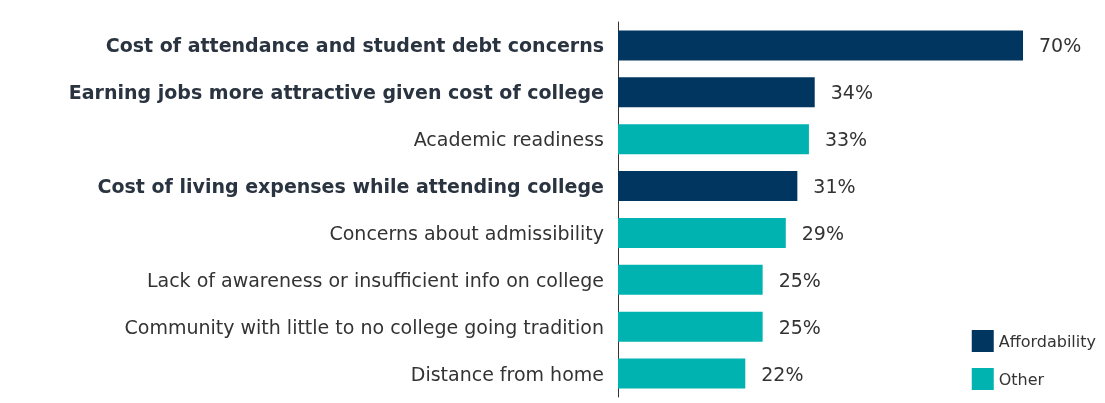  What do you see at coordinates (507, 373) in the screenshot?
I see `y-tick-label: Distance from home` at bounding box center [507, 373].